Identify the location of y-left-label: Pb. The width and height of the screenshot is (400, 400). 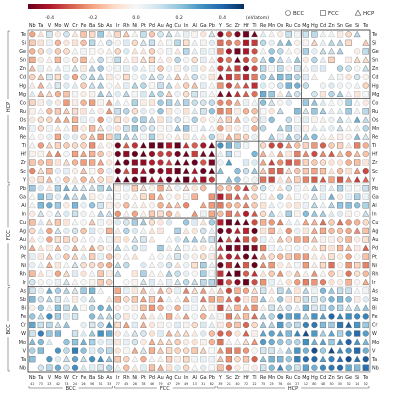
(23, 189).